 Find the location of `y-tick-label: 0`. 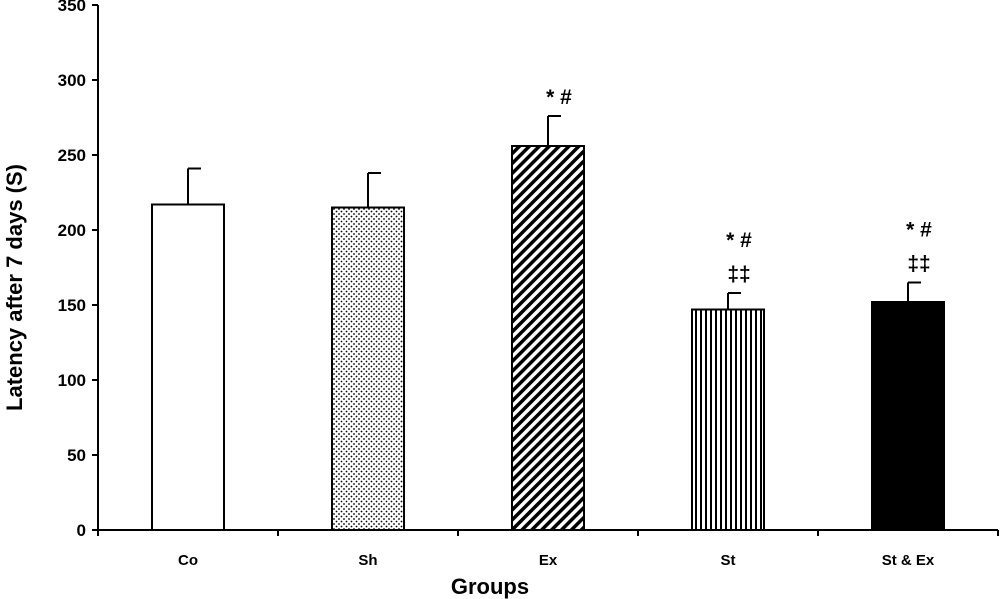

y-tick-label: 0 is located at coordinates (81, 530).